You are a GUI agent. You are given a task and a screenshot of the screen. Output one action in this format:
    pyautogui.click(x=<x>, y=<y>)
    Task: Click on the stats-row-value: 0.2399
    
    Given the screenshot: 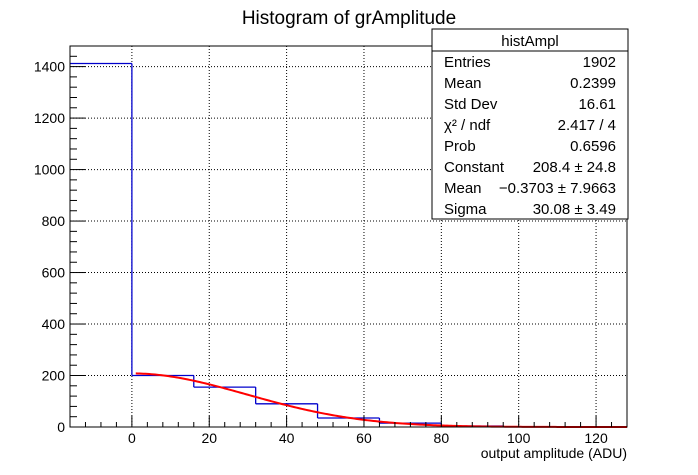 What is the action you would take?
    pyautogui.click(x=593, y=83)
    